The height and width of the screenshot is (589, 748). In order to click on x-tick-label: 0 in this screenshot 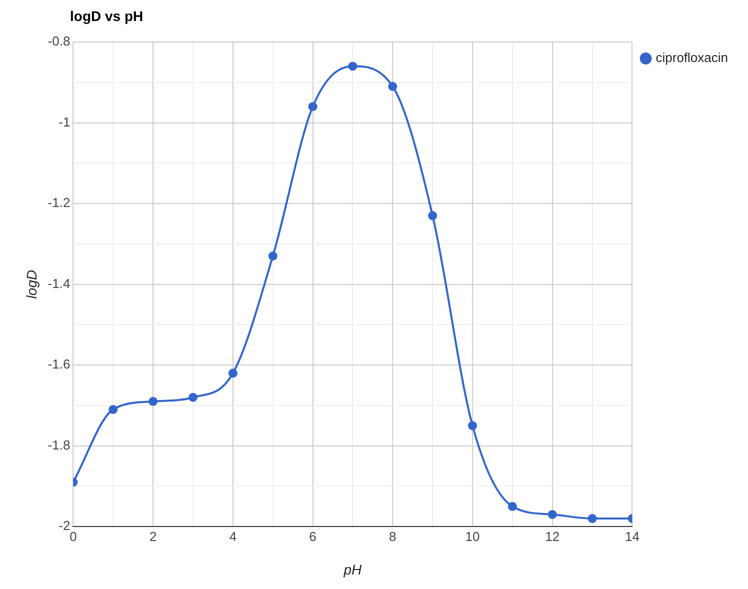, I will do `click(73, 536)`.